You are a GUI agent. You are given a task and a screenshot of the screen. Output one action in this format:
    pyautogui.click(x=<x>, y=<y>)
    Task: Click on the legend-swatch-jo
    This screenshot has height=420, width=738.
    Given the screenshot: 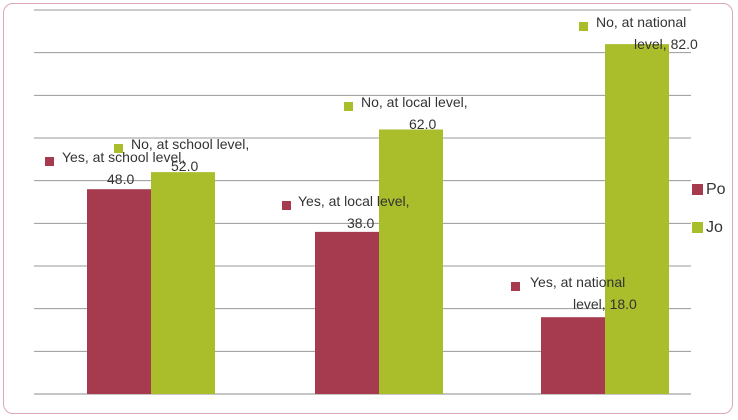 What is the action you would take?
    pyautogui.click(x=697, y=227)
    